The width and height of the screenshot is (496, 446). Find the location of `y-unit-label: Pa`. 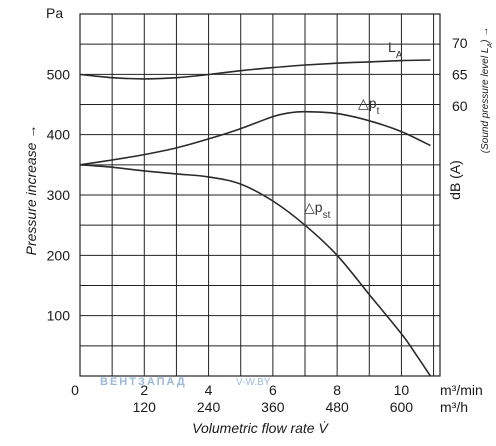

y-unit-label: Pa is located at coordinates (54, 13).